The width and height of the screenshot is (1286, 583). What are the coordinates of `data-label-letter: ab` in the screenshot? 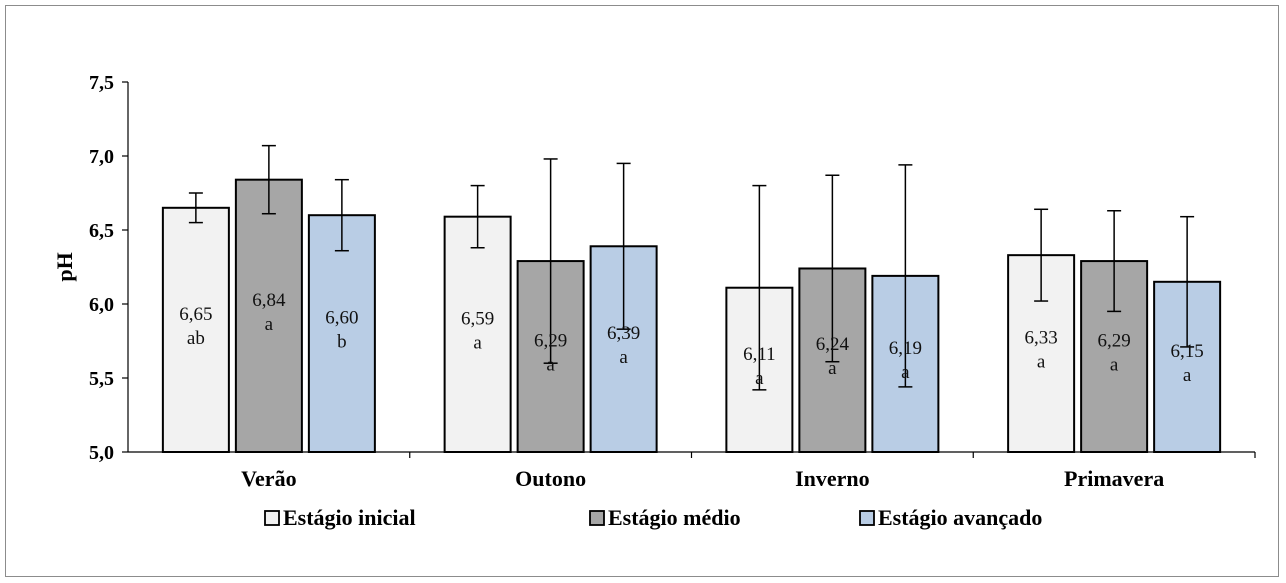 It's located at (196, 338).